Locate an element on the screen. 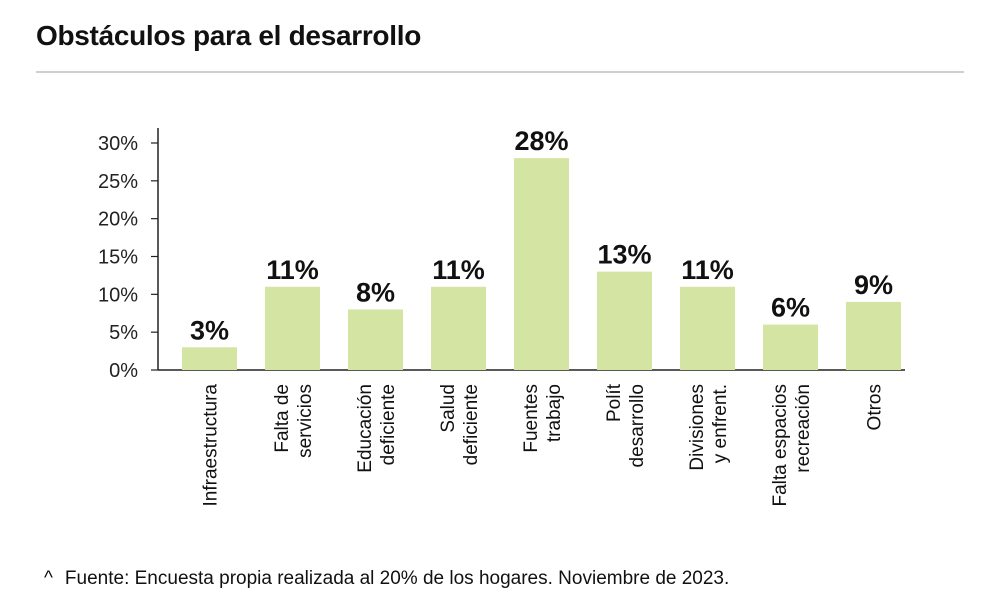 This screenshot has width=1000, height=600. x-tick-label: Educación deficiente is located at coordinates (377, 428).